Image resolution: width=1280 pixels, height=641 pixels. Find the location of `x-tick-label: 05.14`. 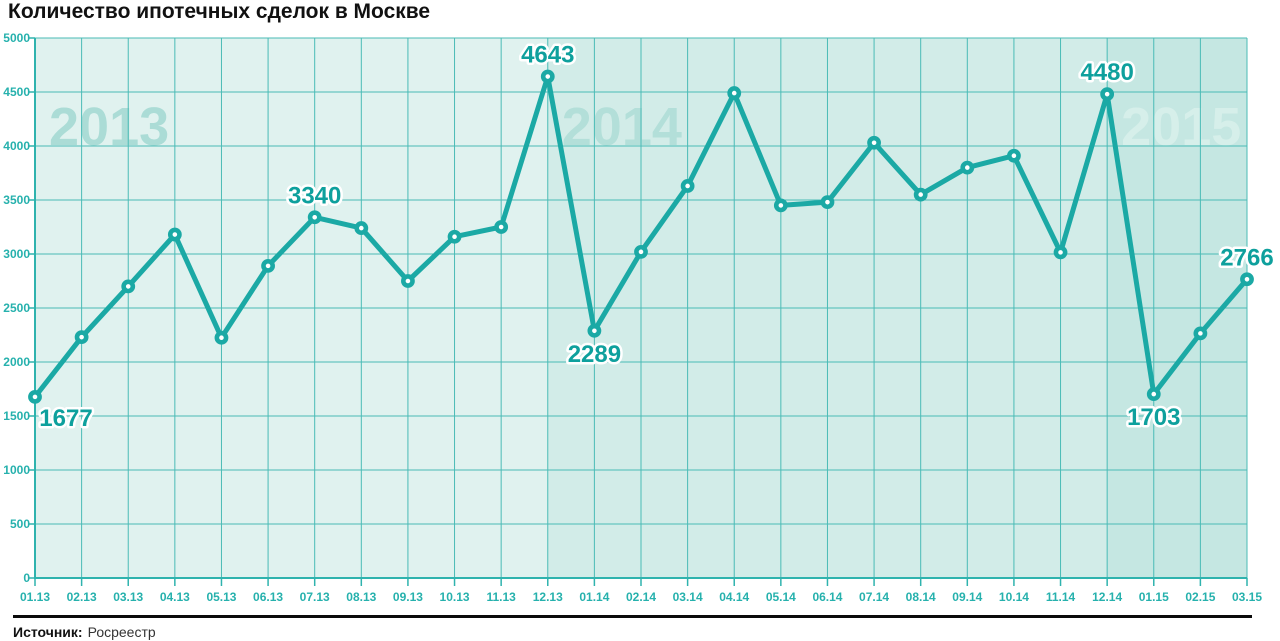

x-tick-label: 05.14 is located at coordinates (781, 597).